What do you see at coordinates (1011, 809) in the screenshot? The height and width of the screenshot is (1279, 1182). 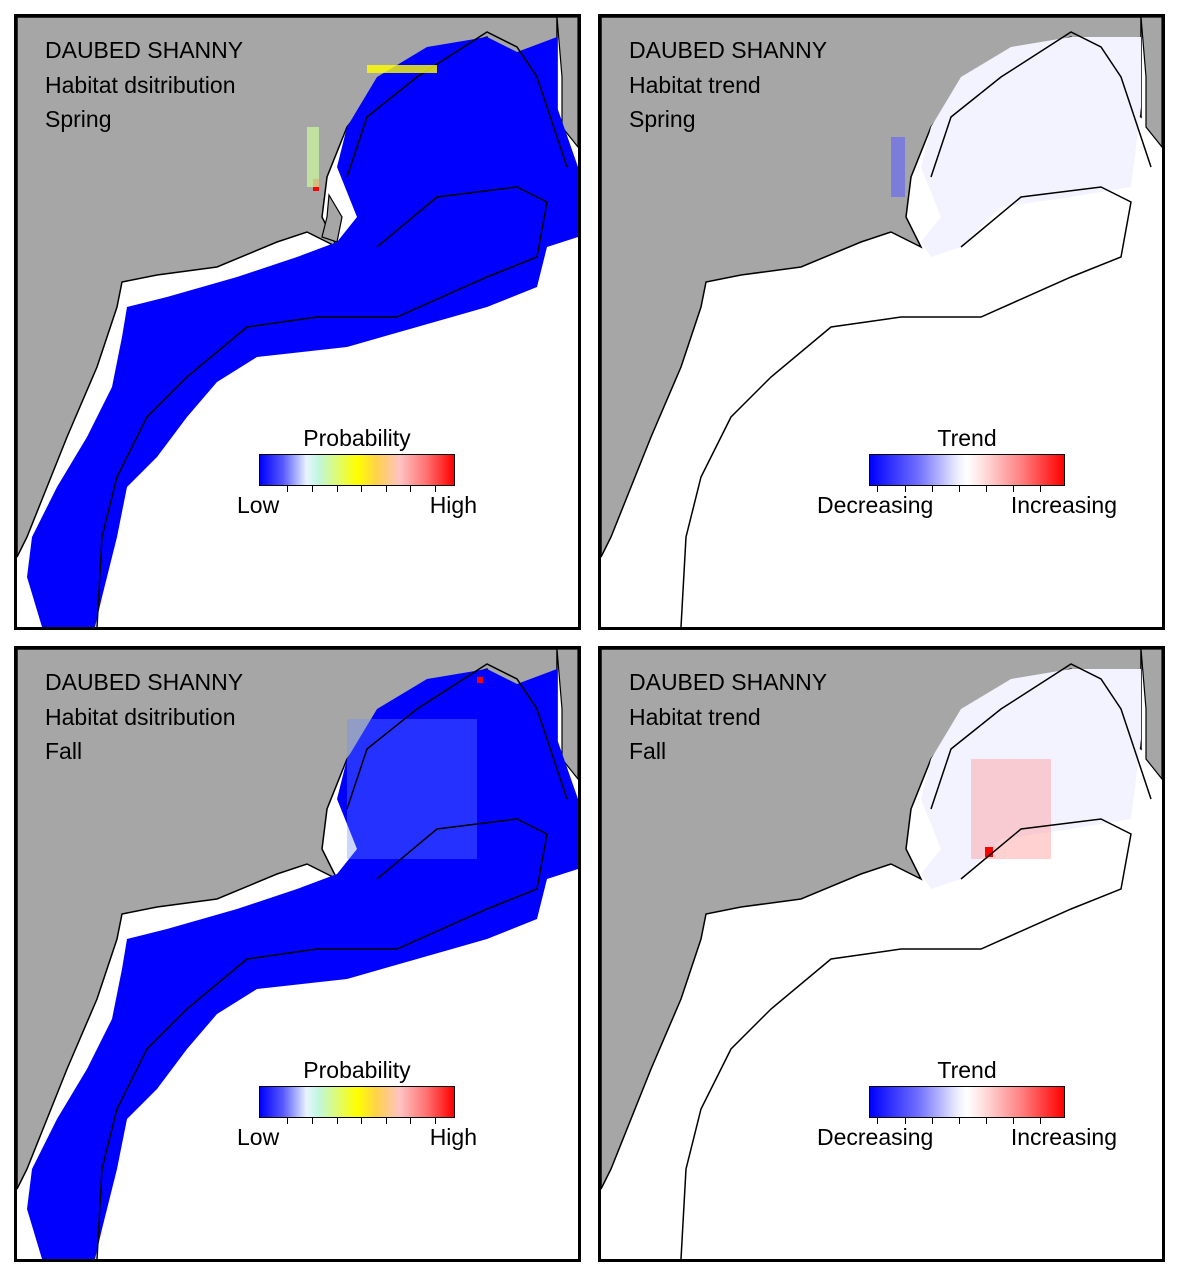 I see `increasing-cells` at bounding box center [1011, 809].